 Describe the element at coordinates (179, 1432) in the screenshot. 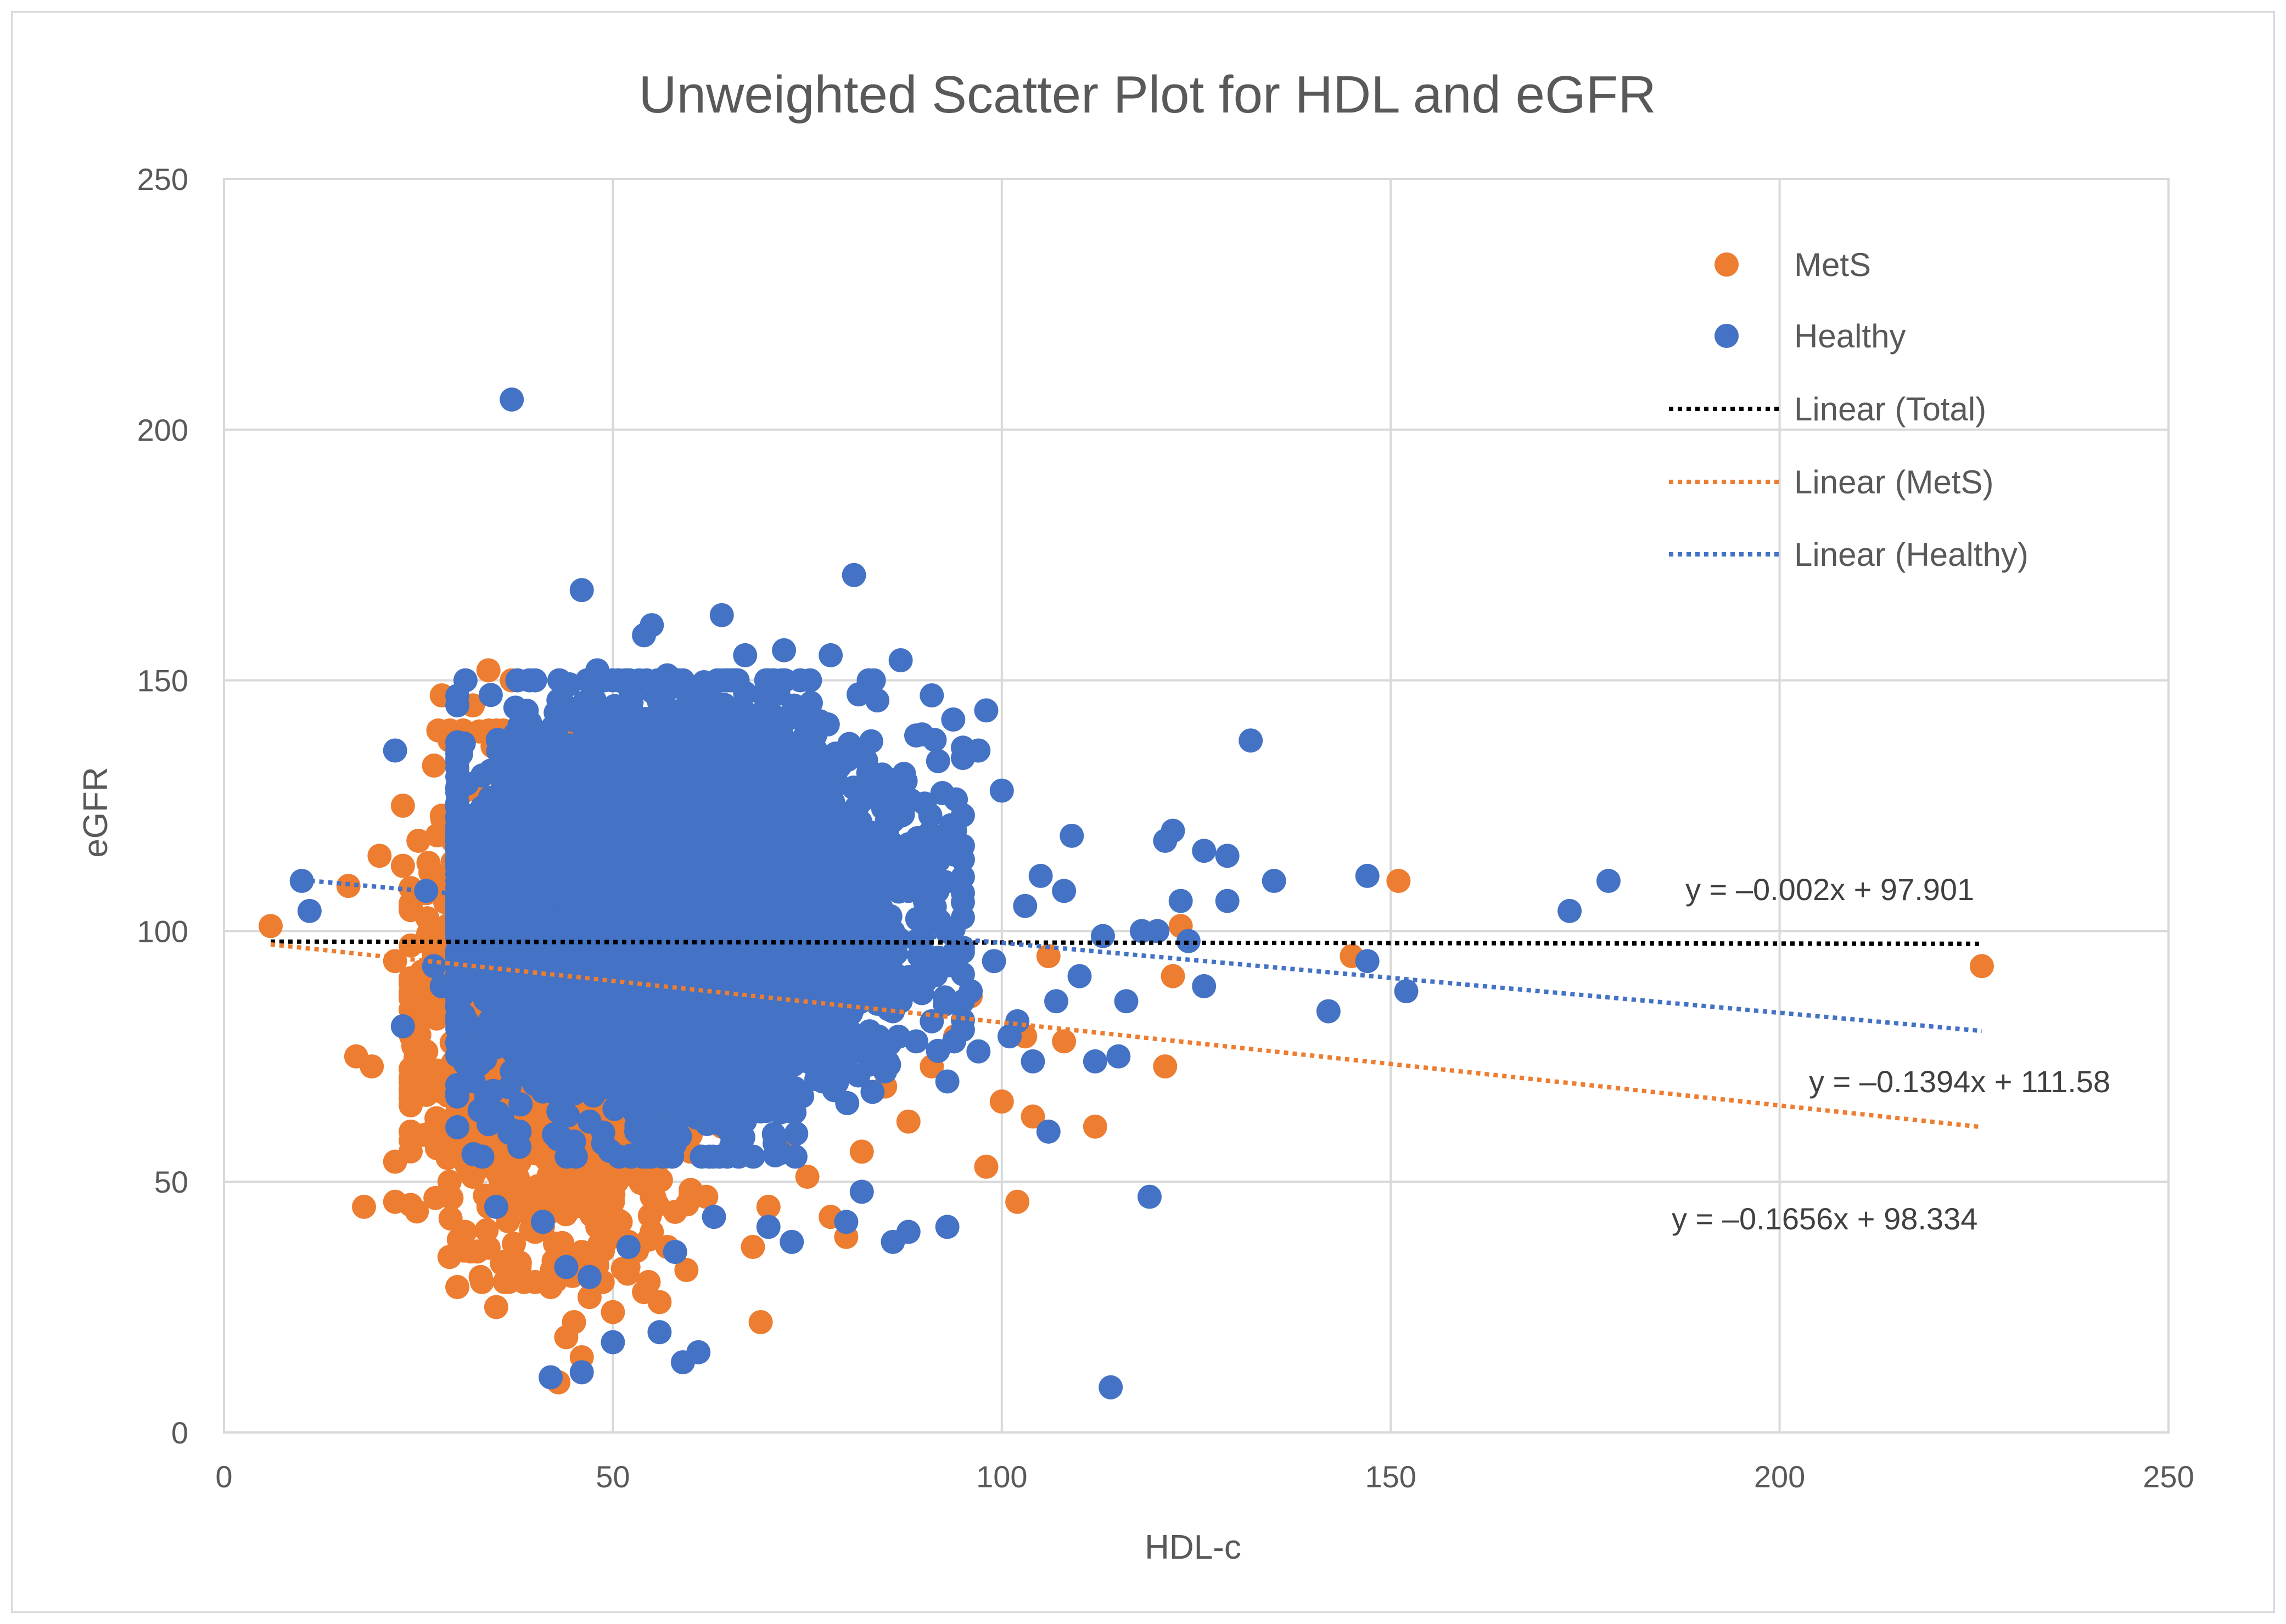

I see `y-tick-label: 0` at that location.